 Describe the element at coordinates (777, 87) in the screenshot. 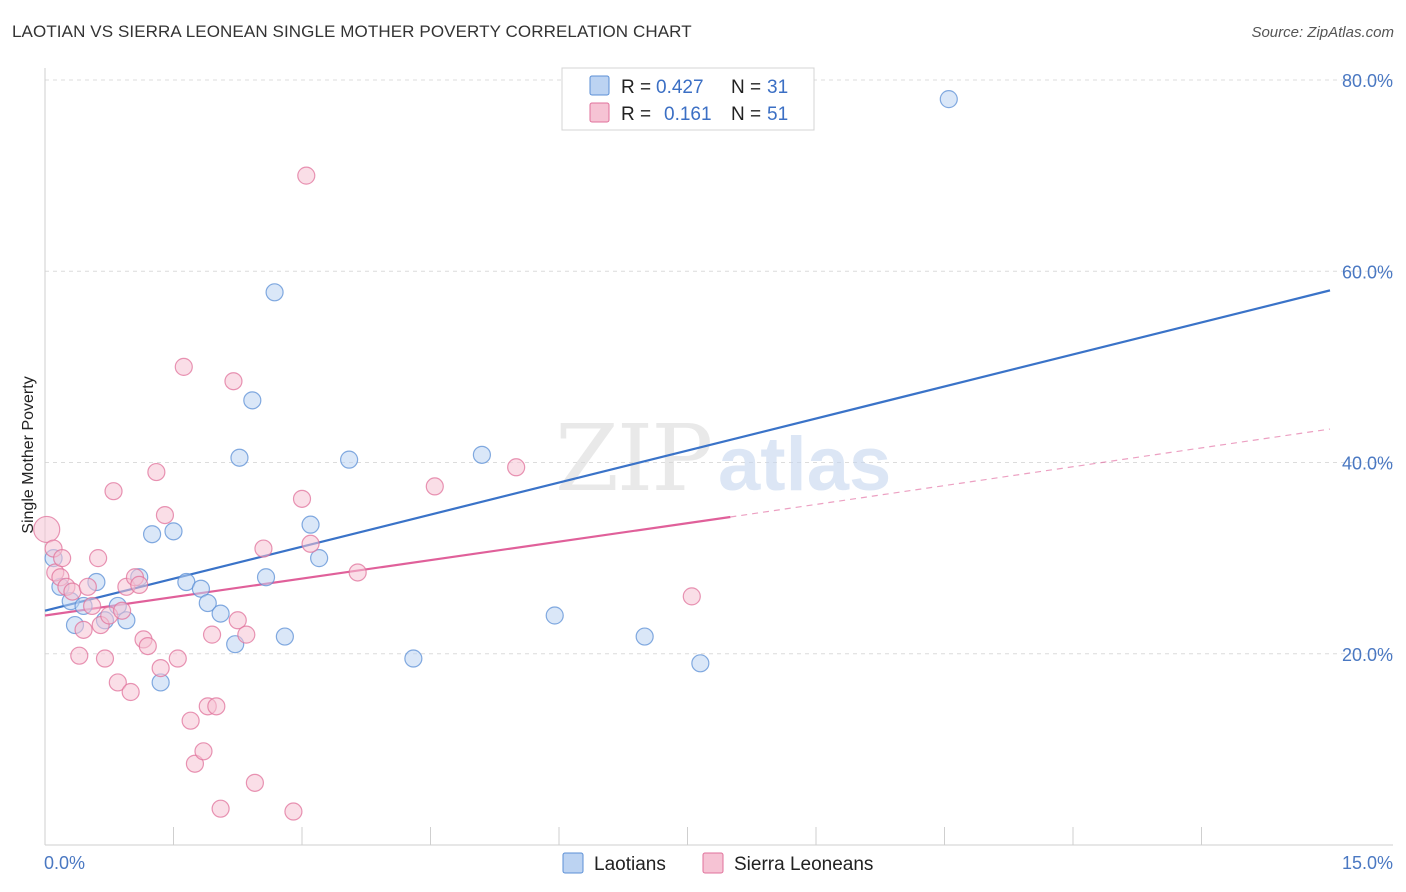

I see `legend-n-value-laotians: 31` at that location.